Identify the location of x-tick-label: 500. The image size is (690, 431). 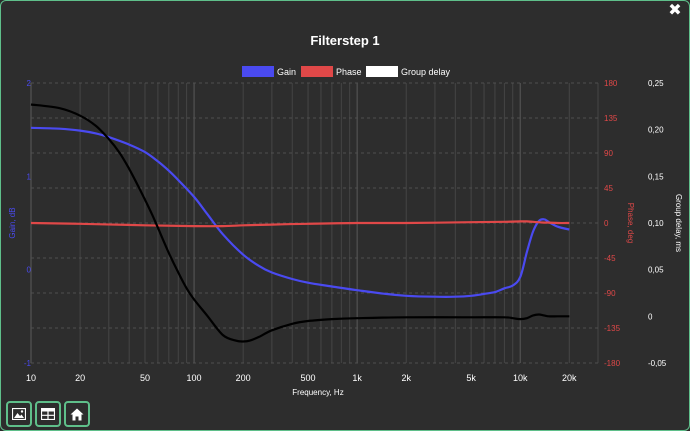
(308, 378).